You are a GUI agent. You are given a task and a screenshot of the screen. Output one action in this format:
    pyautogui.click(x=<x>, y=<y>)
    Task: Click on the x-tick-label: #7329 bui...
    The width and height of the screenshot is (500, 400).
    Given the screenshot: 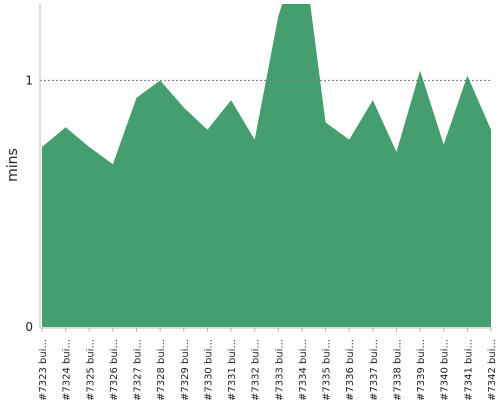 What is the action you would take?
    pyautogui.click(x=185, y=369)
    